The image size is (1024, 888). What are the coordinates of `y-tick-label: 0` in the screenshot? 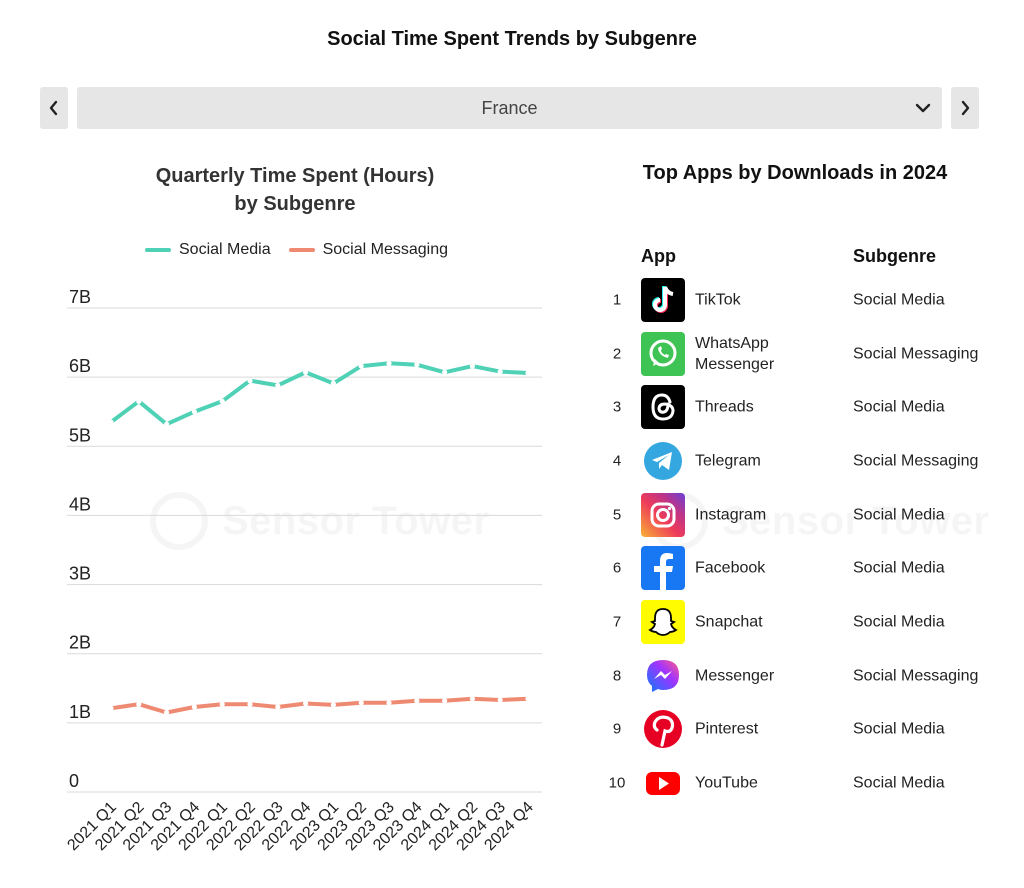 It's located at (74, 781).